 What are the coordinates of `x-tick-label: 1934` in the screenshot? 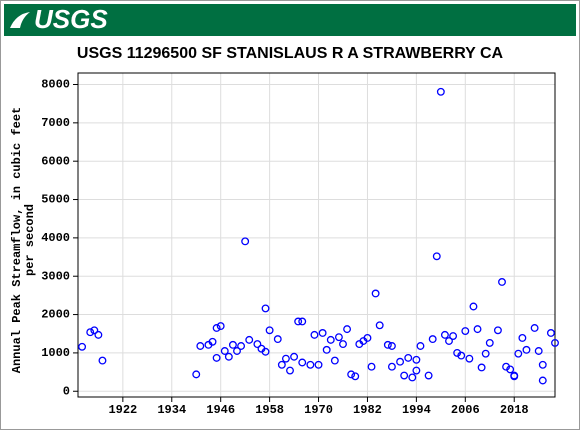 It's located at (171, 410).